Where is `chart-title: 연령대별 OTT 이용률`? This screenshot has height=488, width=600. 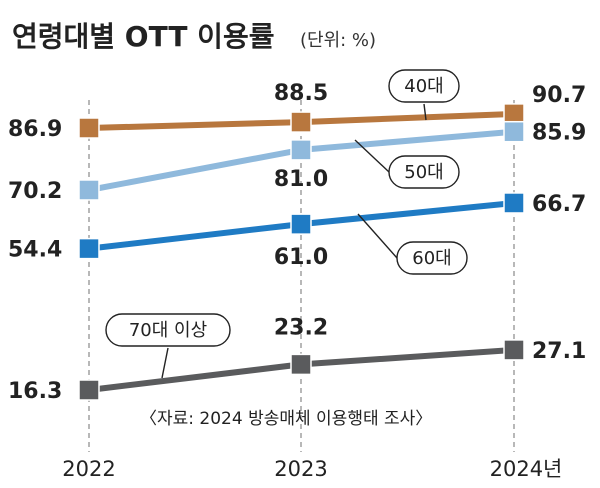 chart-title: 연령대별 OTT 이용률 is located at coordinates (143, 36).